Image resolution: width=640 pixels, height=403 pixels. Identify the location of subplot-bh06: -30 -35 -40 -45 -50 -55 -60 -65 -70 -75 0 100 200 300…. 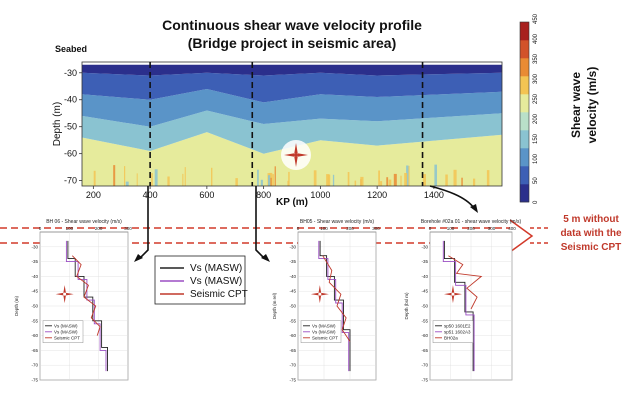
(73, 301).